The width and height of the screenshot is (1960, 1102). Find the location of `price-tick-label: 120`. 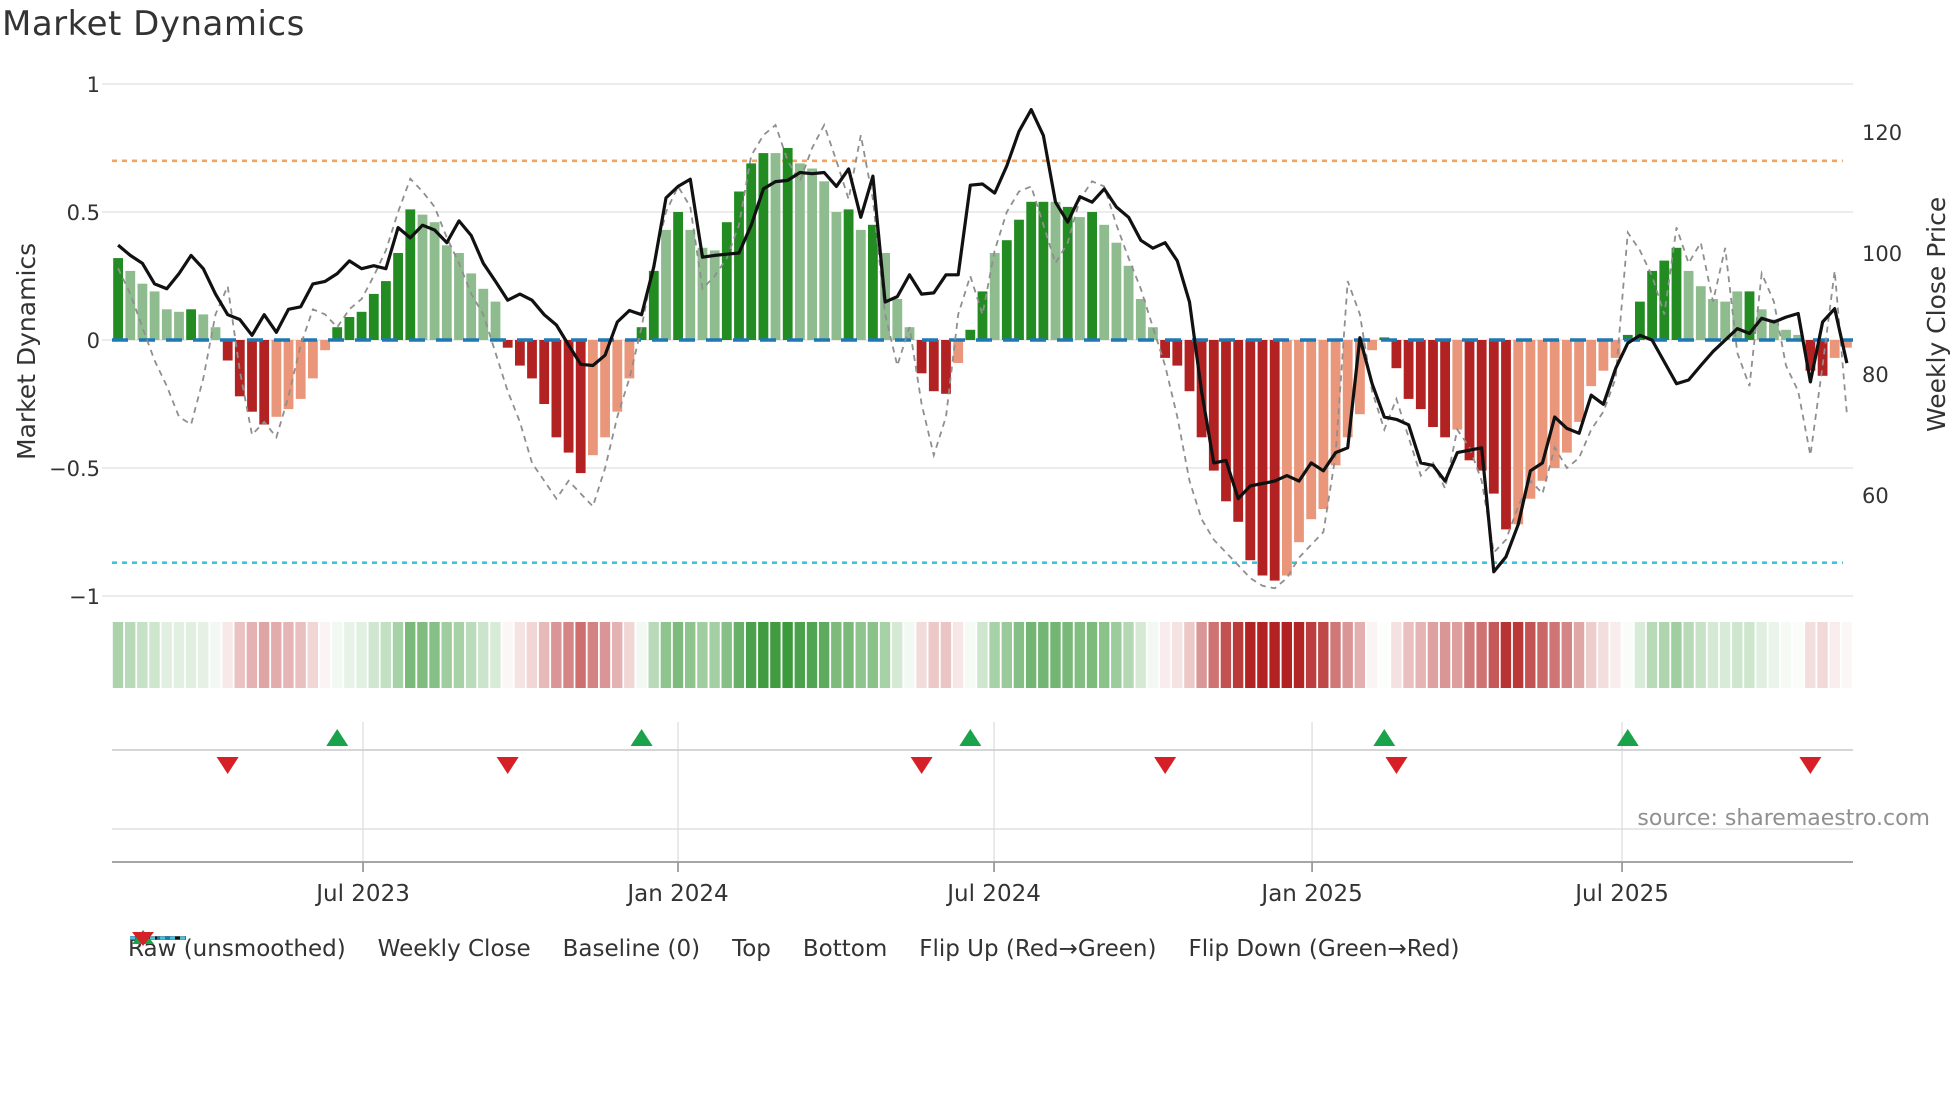

price-tick-label: 120 is located at coordinates (1882, 133).